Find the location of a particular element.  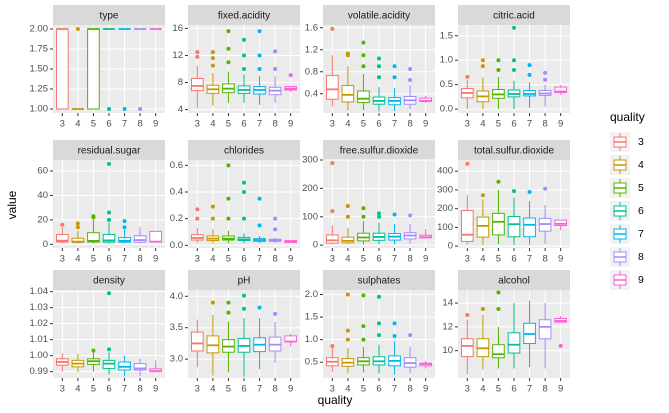

legend-label: 5 is located at coordinates (641, 188).